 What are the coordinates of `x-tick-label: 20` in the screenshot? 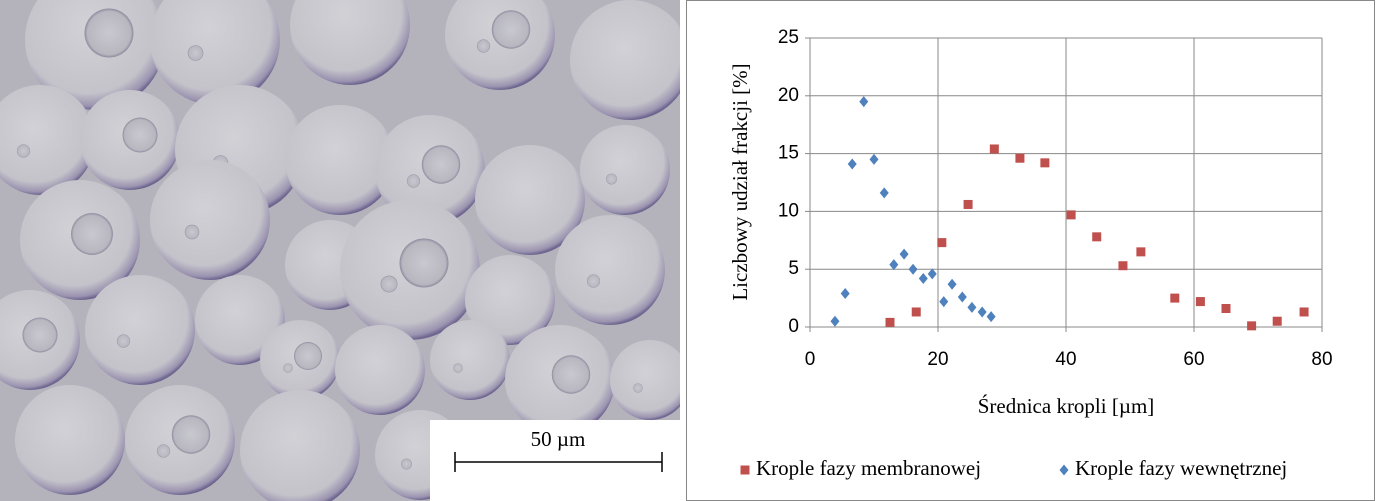 It's located at (937, 359).